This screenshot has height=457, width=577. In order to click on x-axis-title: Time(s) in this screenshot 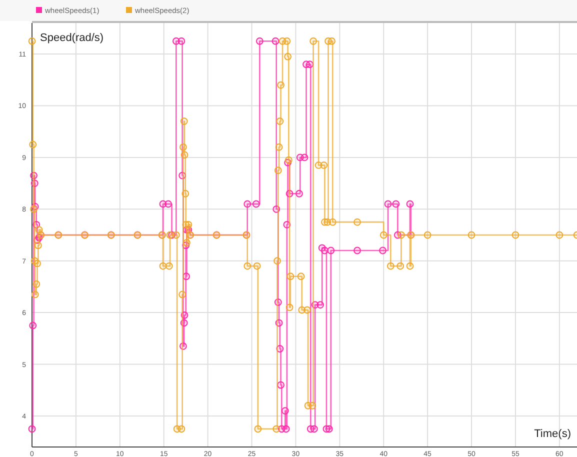, I will do `click(552, 434)`.